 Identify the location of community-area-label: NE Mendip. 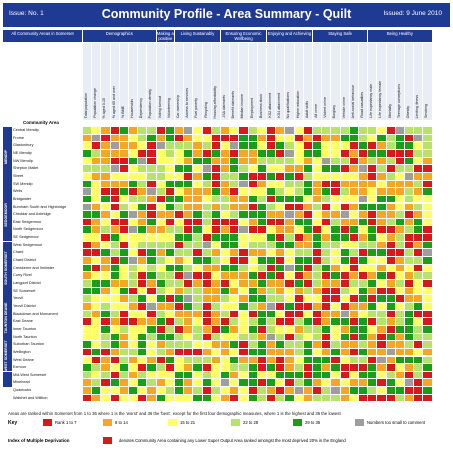
(22, 152).